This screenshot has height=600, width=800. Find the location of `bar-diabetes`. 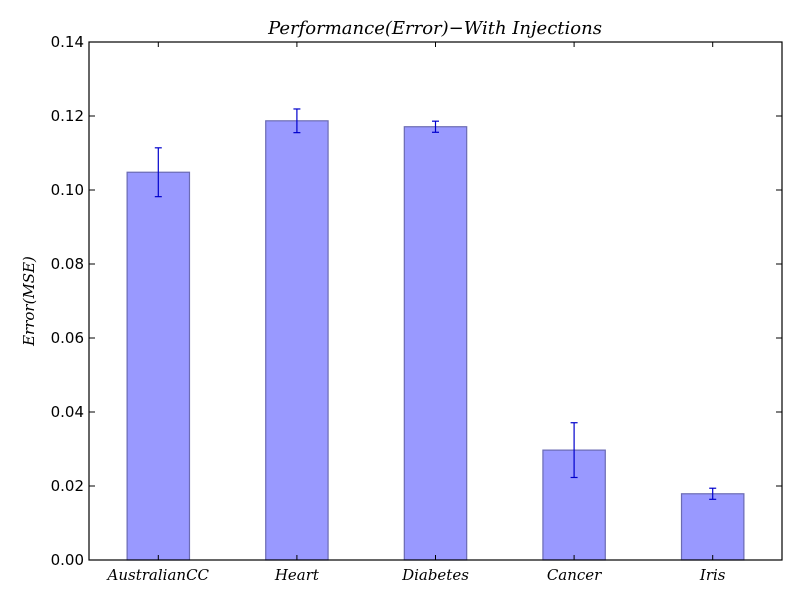

bar-diabetes is located at coordinates (435, 343).